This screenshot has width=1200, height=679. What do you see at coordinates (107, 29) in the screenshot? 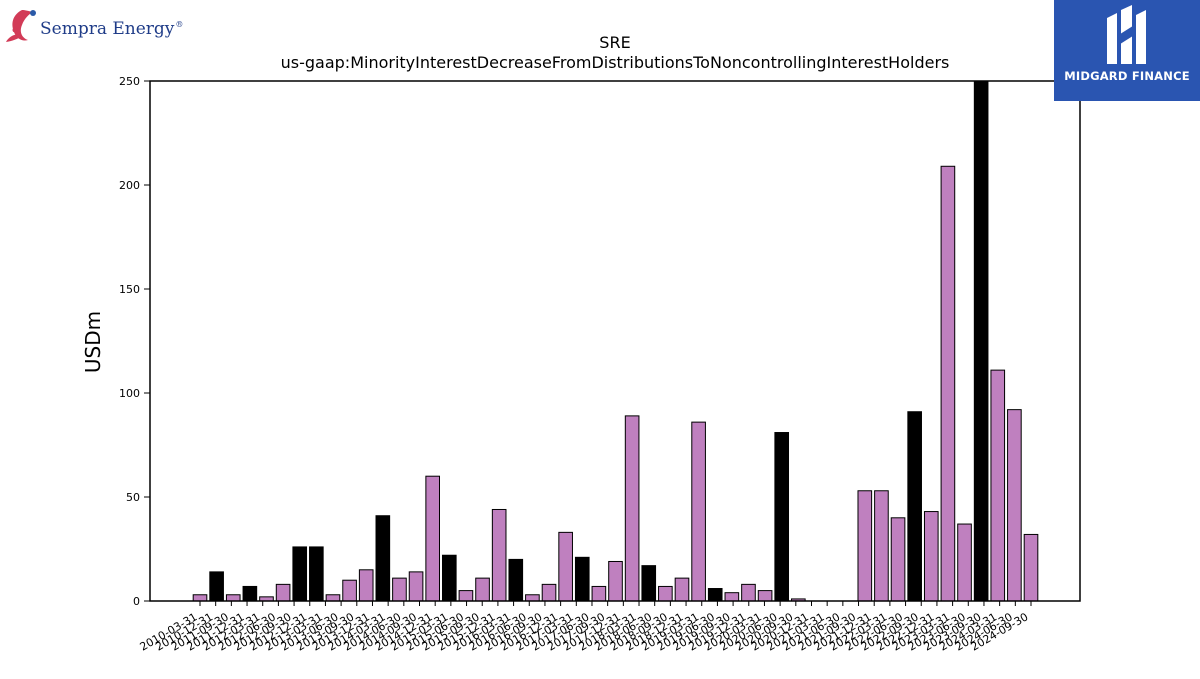
I see `left-logo-text: Sempra Energy` at bounding box center [107, 29].